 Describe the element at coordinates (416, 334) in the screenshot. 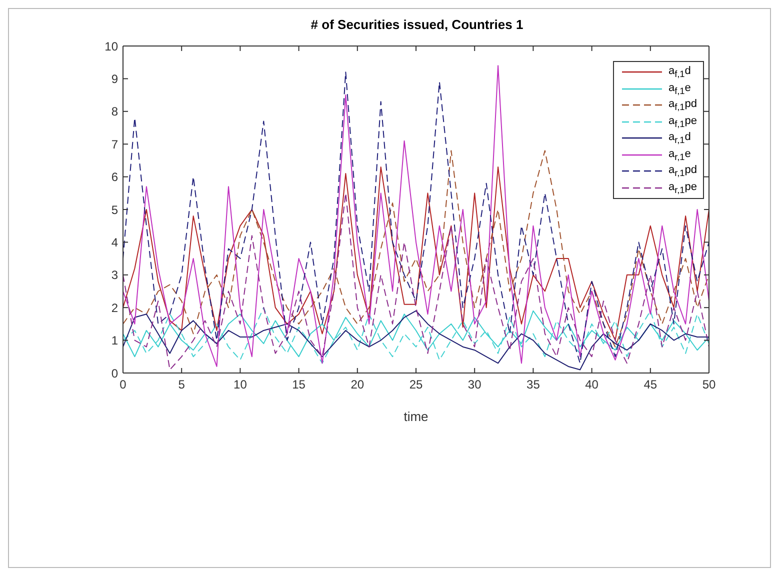

I see `line-series` at that location.